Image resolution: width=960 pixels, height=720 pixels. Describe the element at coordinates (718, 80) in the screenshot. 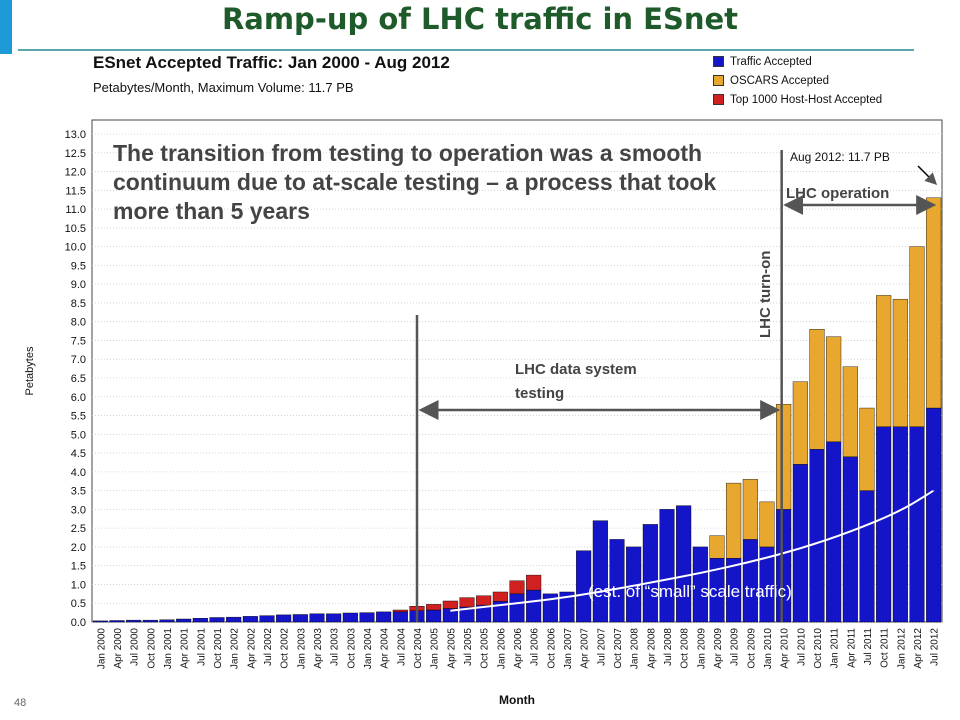

I see `legend-swatch-oscars` at that location.